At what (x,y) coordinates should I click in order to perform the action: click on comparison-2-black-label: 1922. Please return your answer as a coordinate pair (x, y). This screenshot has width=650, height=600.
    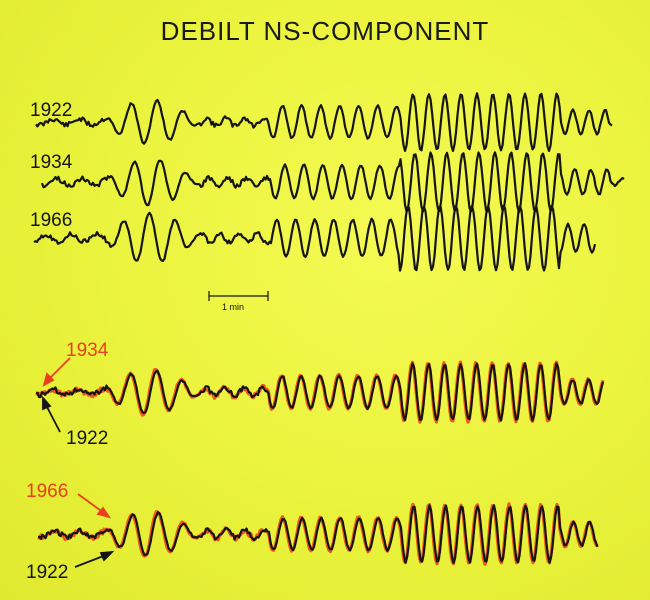
    Looking at the image, I should click on (47, 572).